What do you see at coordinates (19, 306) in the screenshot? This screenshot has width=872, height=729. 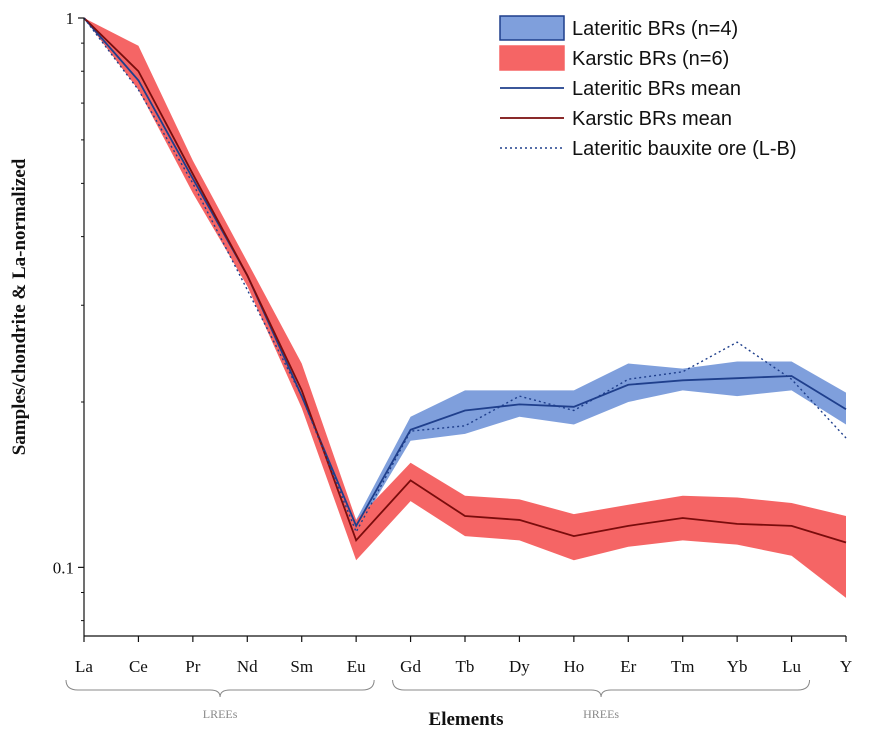 I see `y-axis-title: Samples/chondrite & La-normalized` at bounding box center [19, 306].